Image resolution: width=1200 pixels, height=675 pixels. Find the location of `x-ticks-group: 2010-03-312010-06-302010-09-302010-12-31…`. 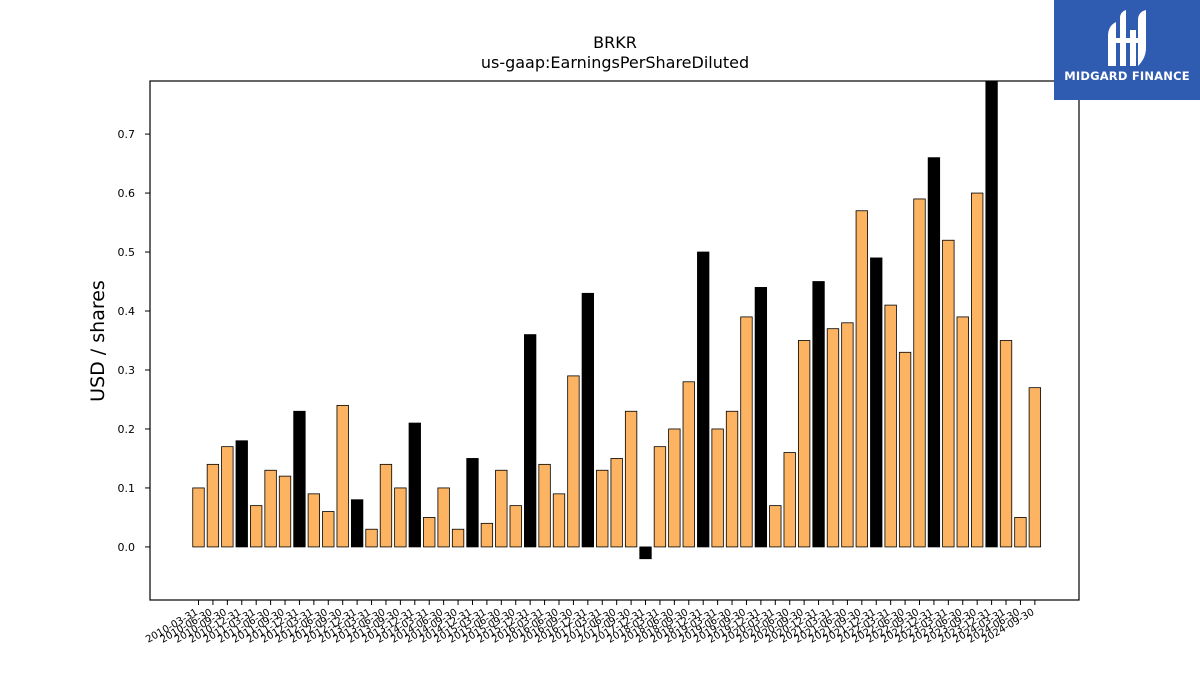

x-ticks-group: 2010-03-312010-06-302010-09-302010-12-31… is located at coordinates (590, 623).